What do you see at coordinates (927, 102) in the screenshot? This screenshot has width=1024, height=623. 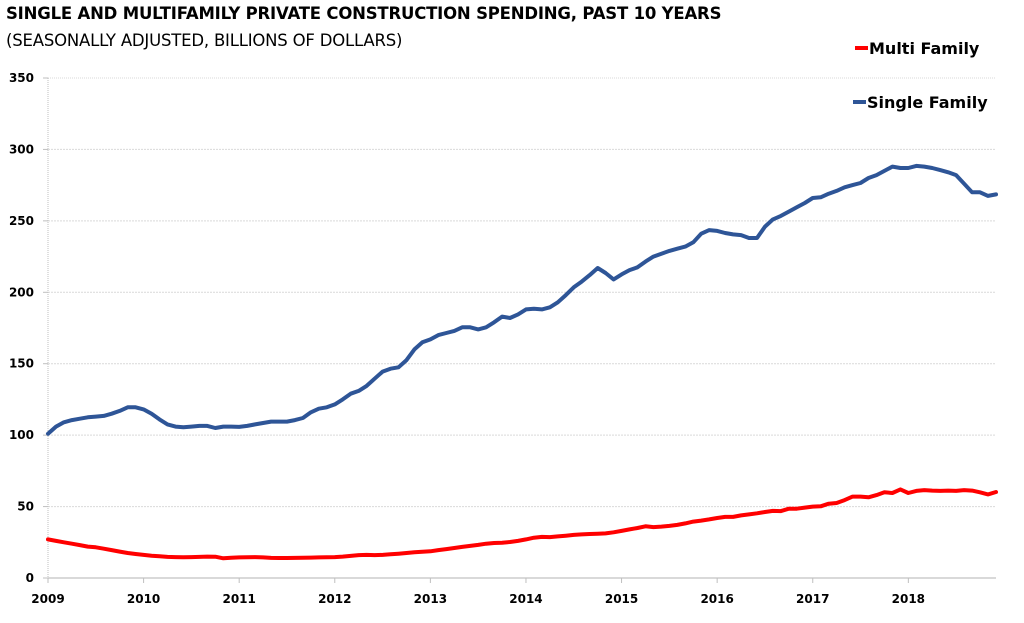 I see `legend-label-single-family: Single Family` at bounding box center [927, 102].